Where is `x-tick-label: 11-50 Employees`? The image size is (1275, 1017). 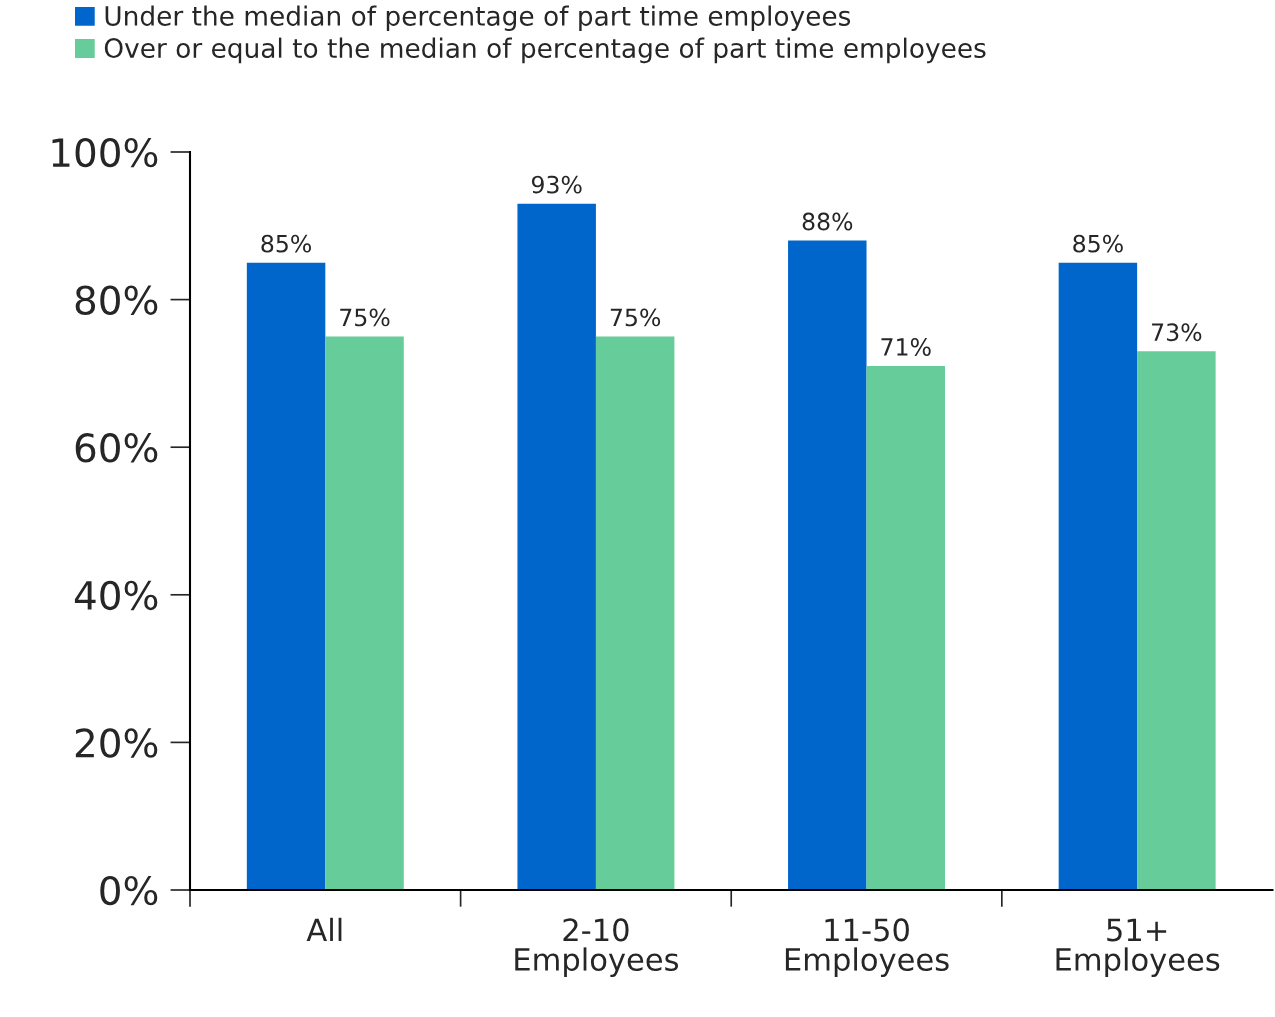 x-tick-label: 11-50 Employees is located at coordinates (867, 947).